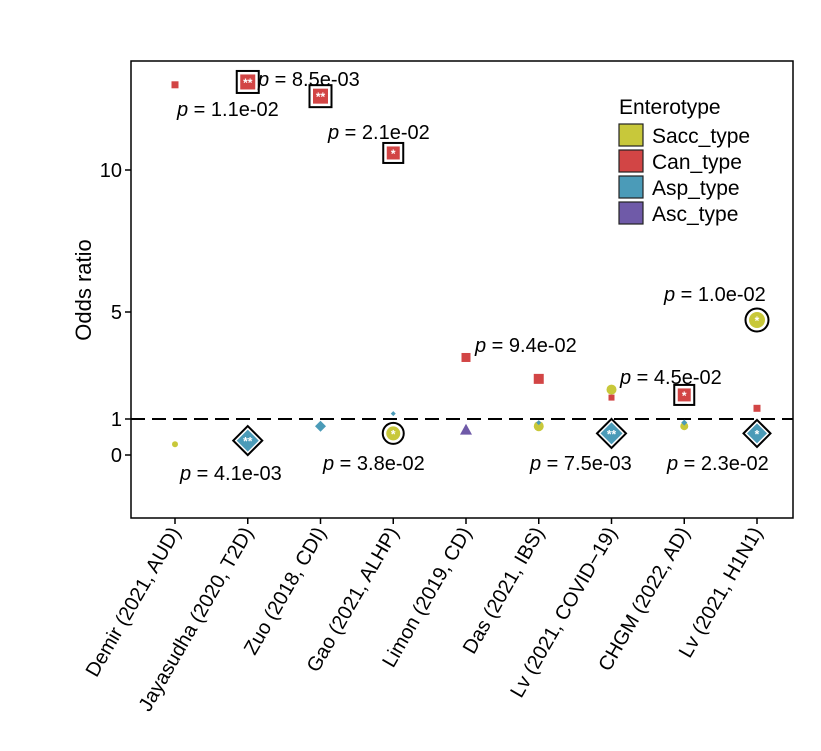  Describe the element at coordinates (230, 474) in the screenshot. I see `p-value-annotation: p = 4.1e-03` at that location.